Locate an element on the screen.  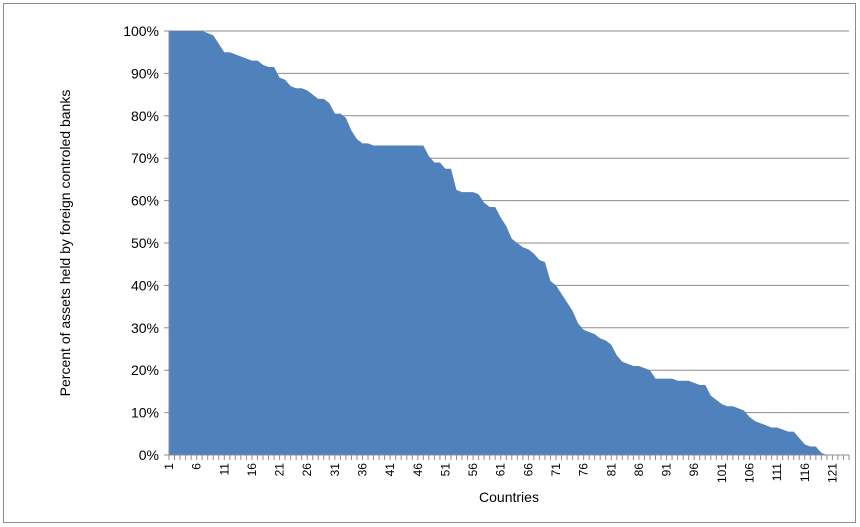
x-tick-label: 121 is located at coordinates (832, 473).